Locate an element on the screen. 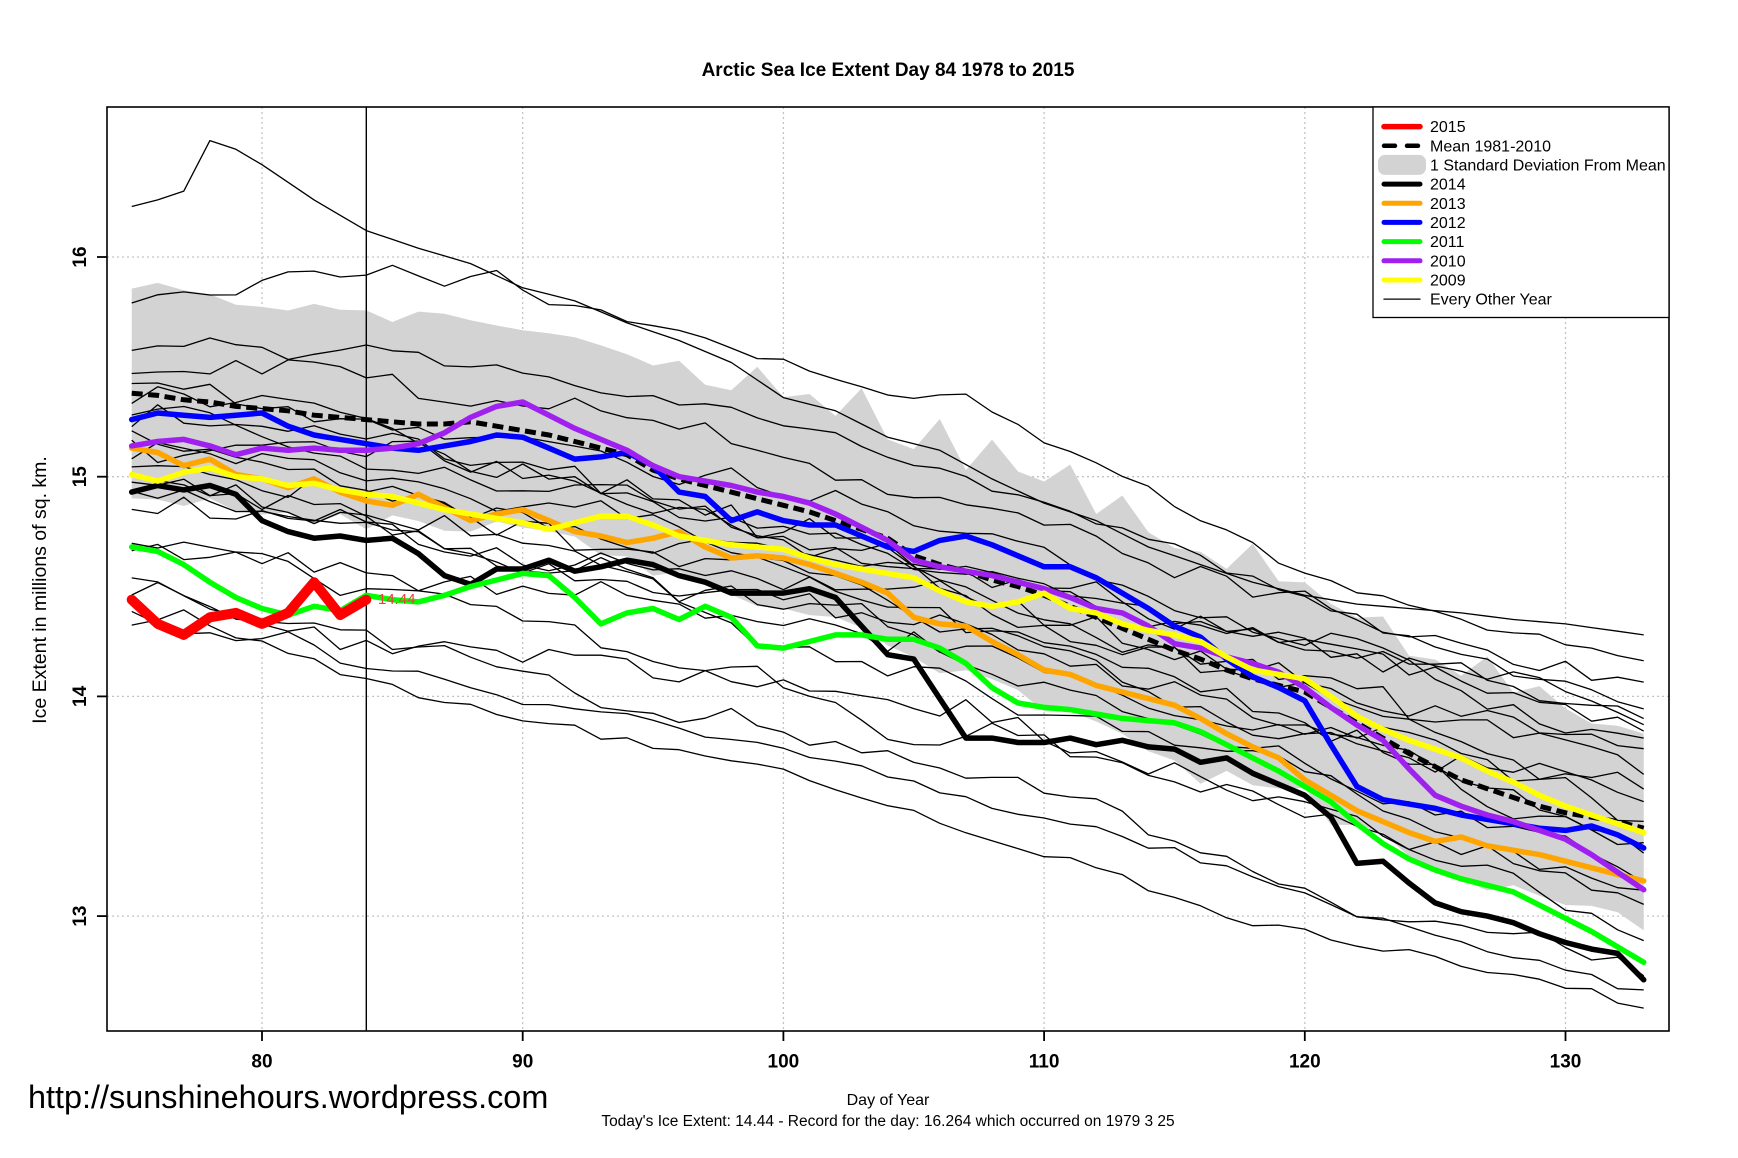 The width and height of the screenshot is (1738, 1158). svg-text: 2014 is located at coordinates (1448, 185).